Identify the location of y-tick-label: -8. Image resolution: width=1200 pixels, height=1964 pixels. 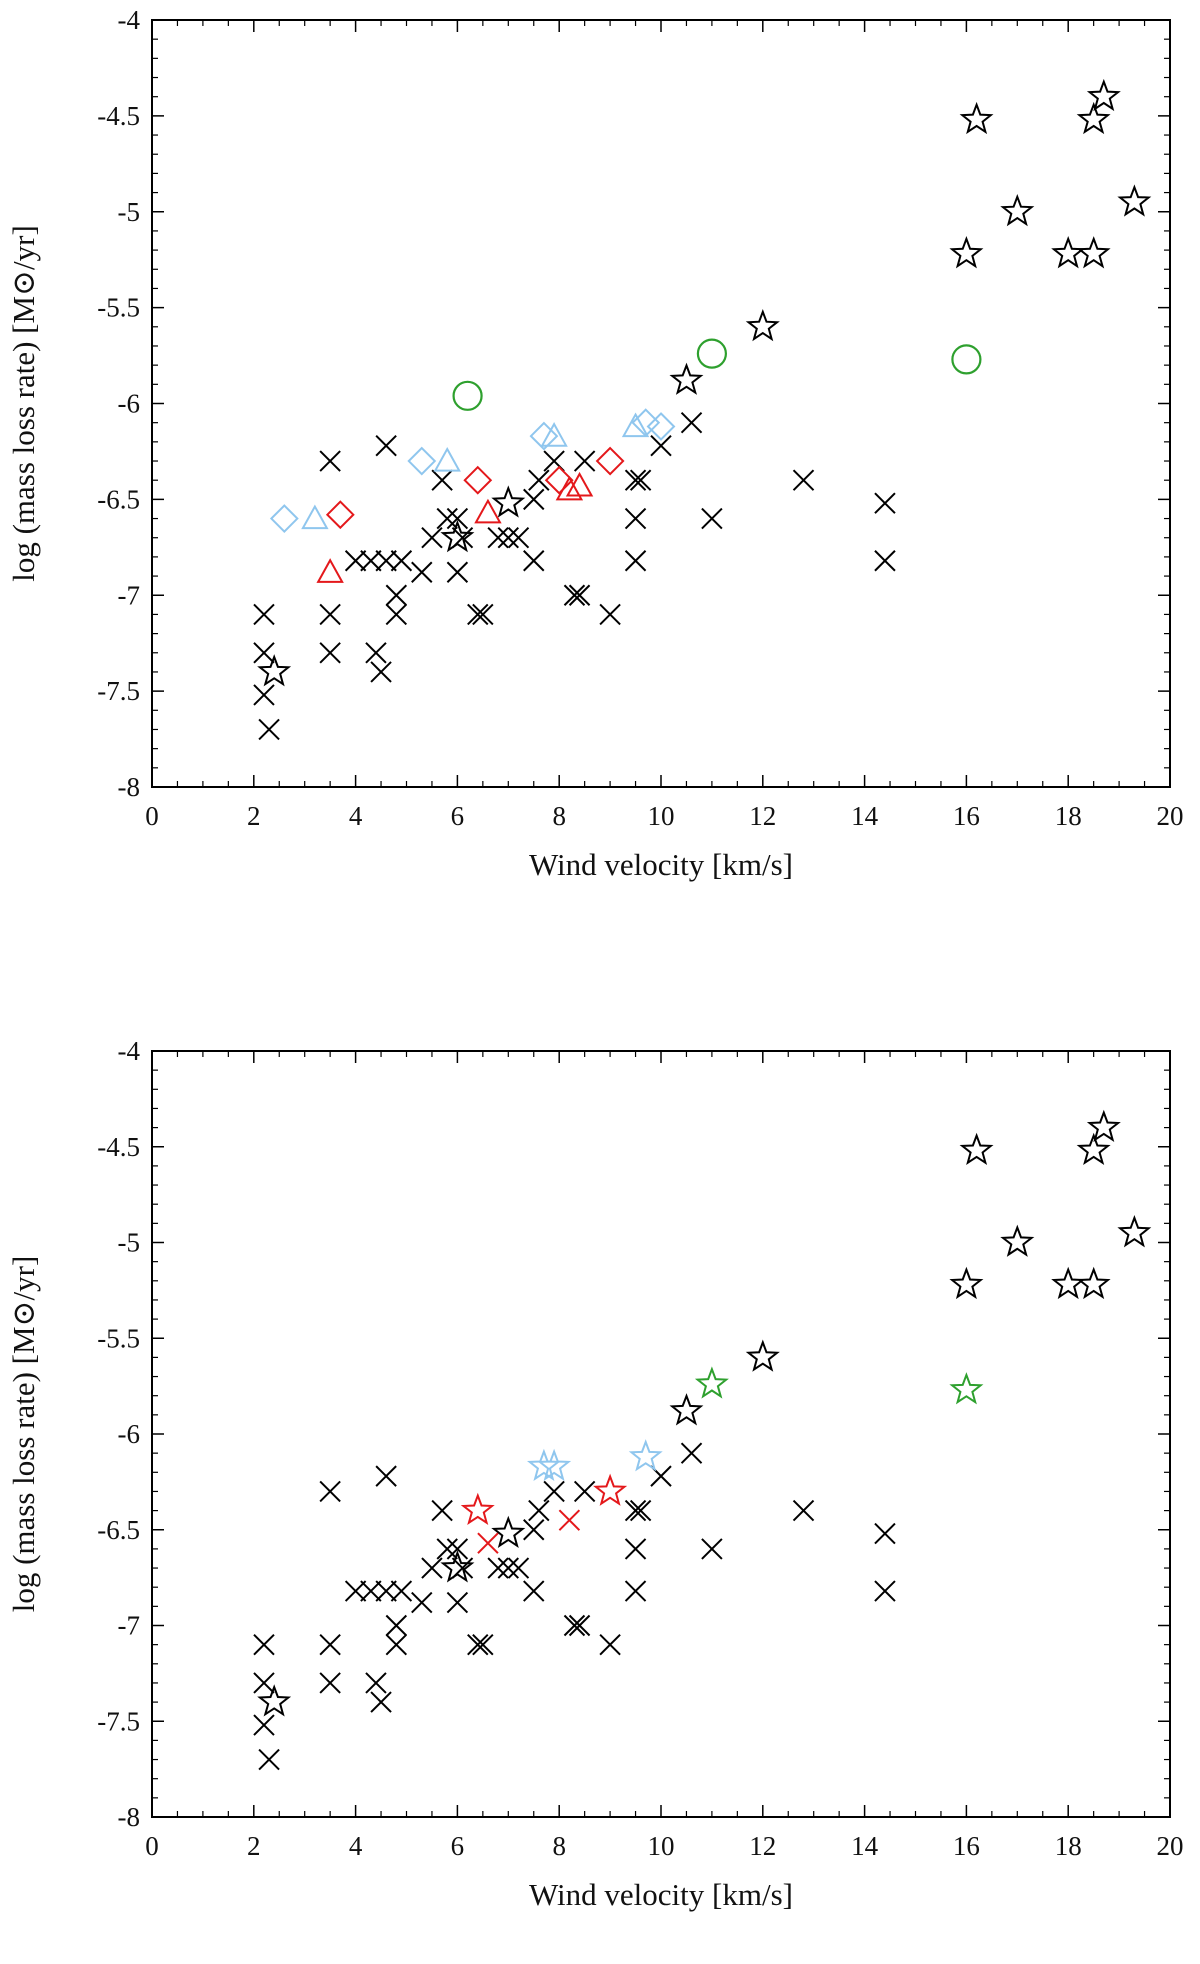
(129, 1817).